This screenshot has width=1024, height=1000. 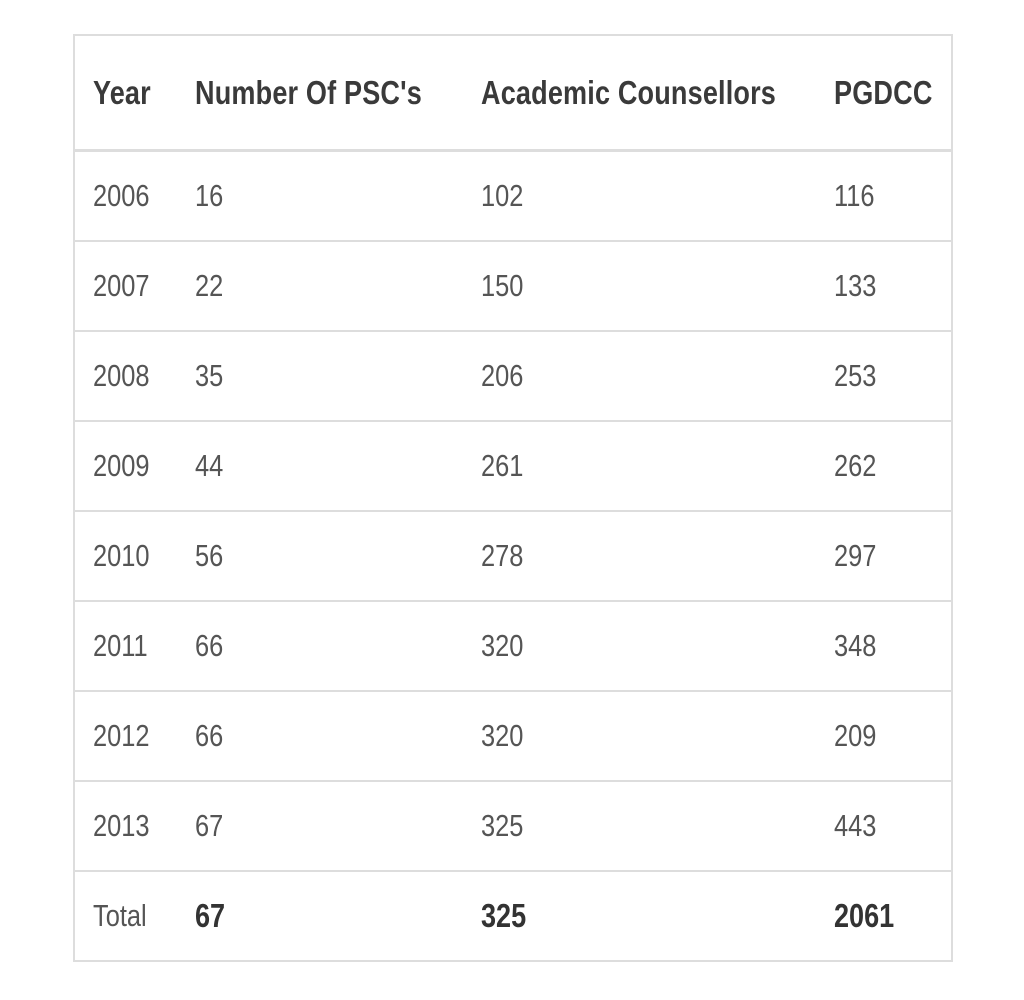 I want to click on total-label: Total, so click(x=126, y=915).